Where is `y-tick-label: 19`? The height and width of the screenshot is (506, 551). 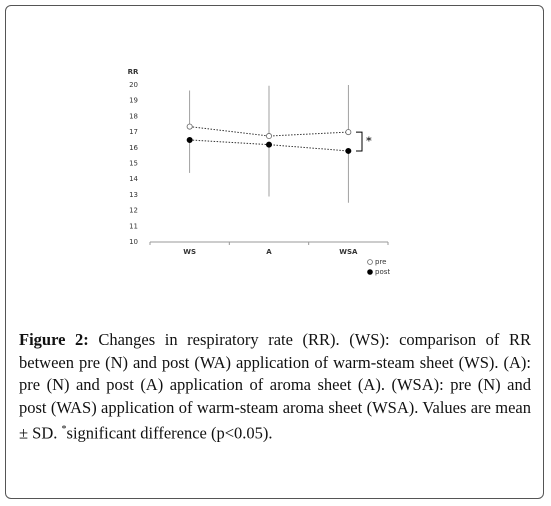 y-tick-label: 19 is located at coordinates (133, 101).